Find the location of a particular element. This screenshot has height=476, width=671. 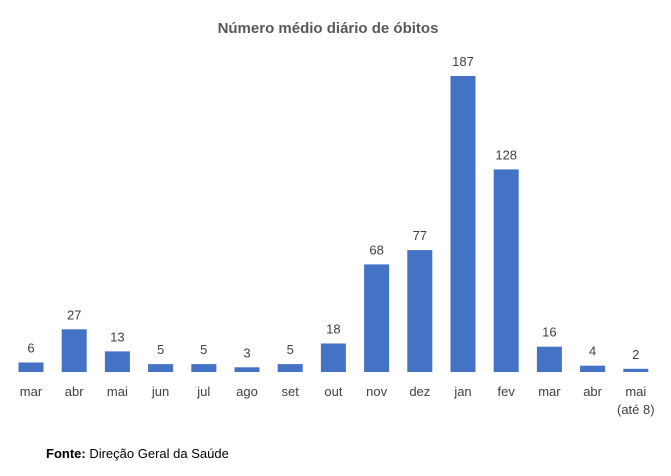

value-label-13: 4 is located at coordinates (592, 351).